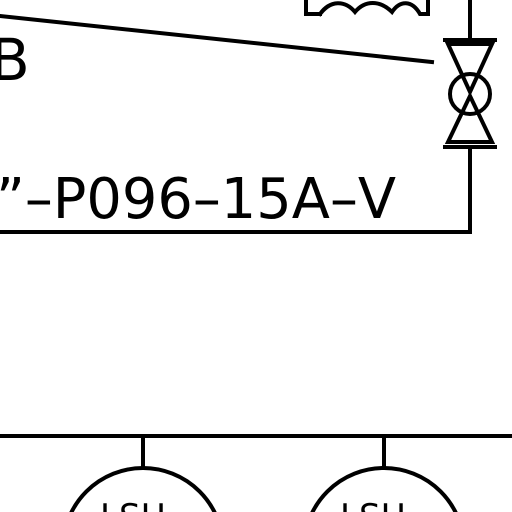 The image size is (512, 512). I want to click on valve-symbol, so click(470, 93).